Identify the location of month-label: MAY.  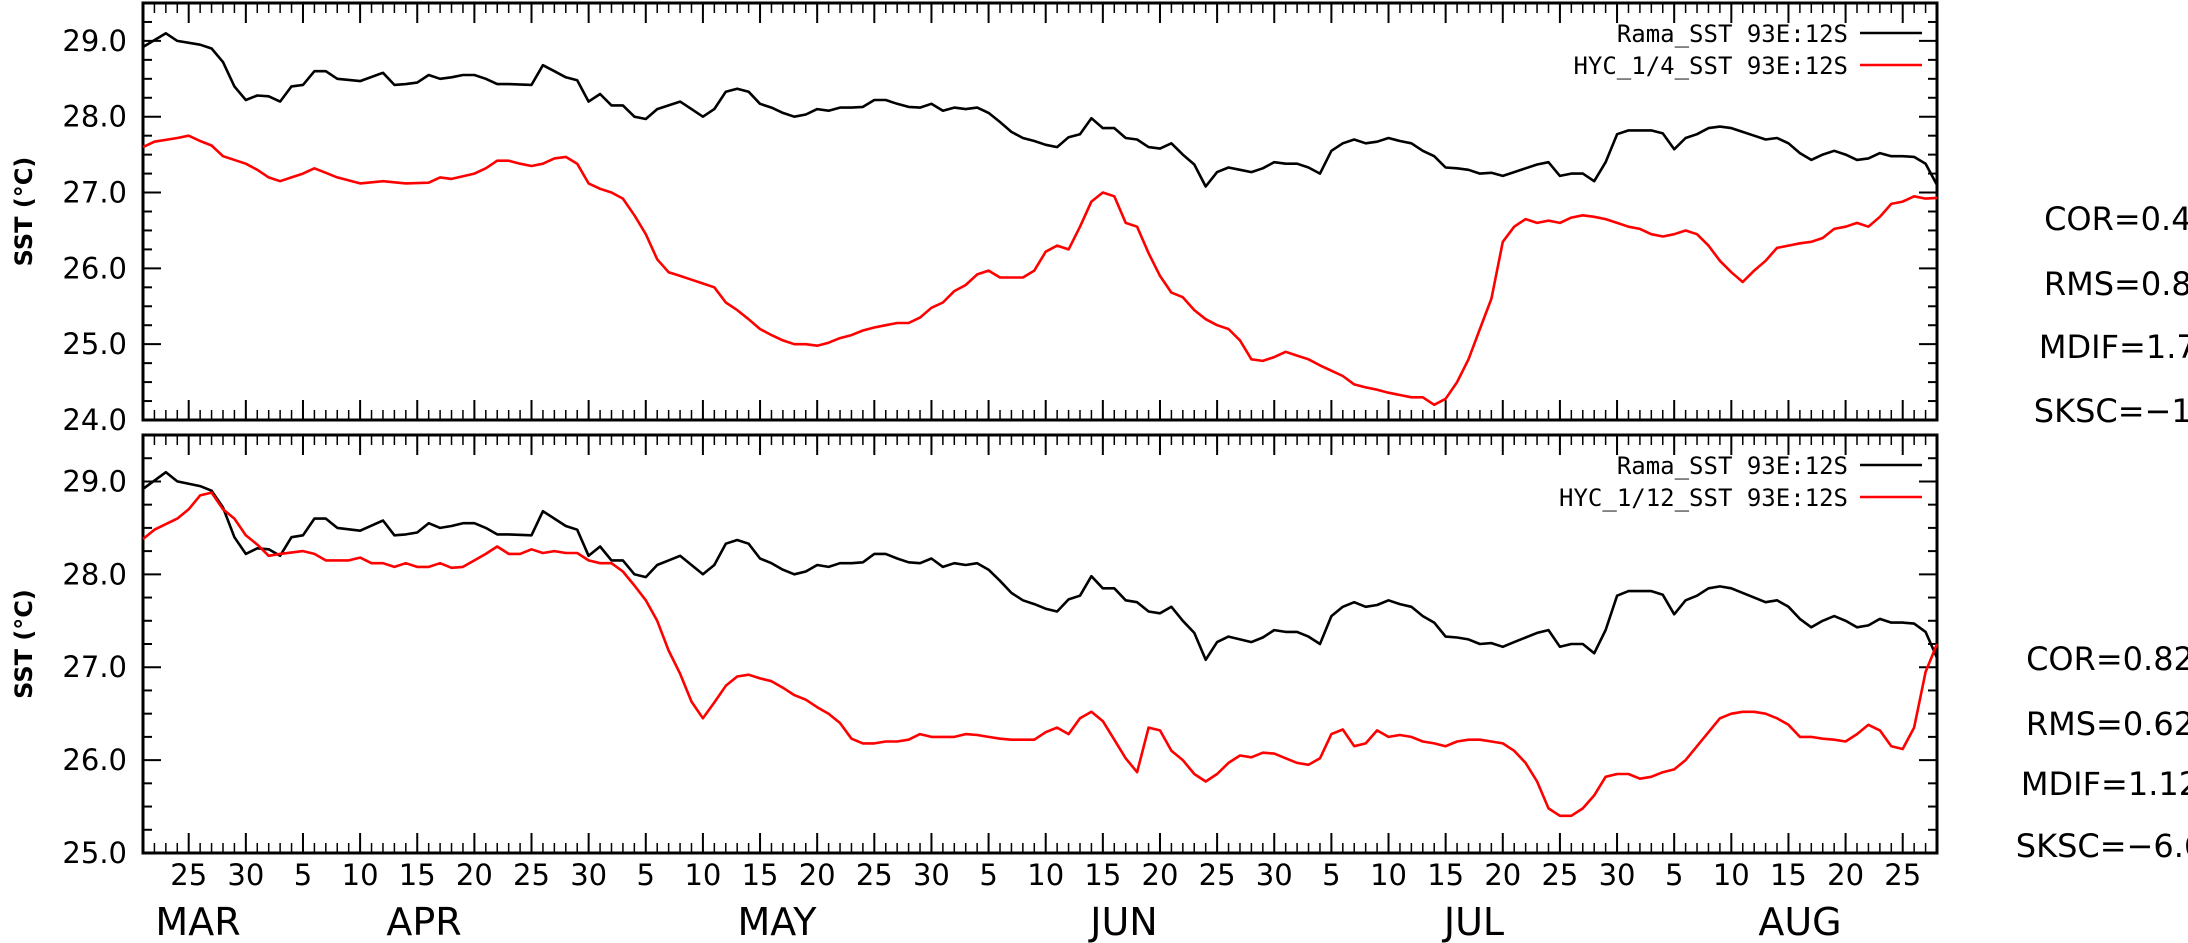
(777, 921).